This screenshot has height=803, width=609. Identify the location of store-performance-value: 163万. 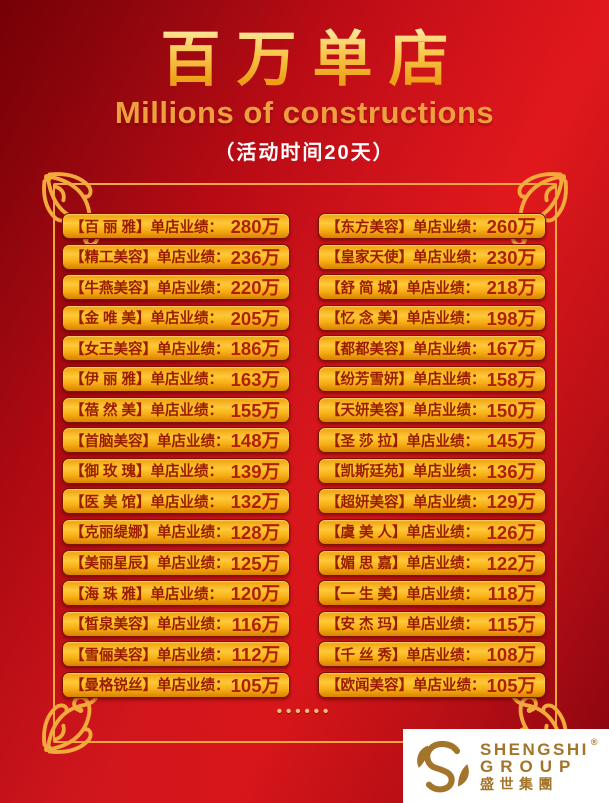
(255, 379).